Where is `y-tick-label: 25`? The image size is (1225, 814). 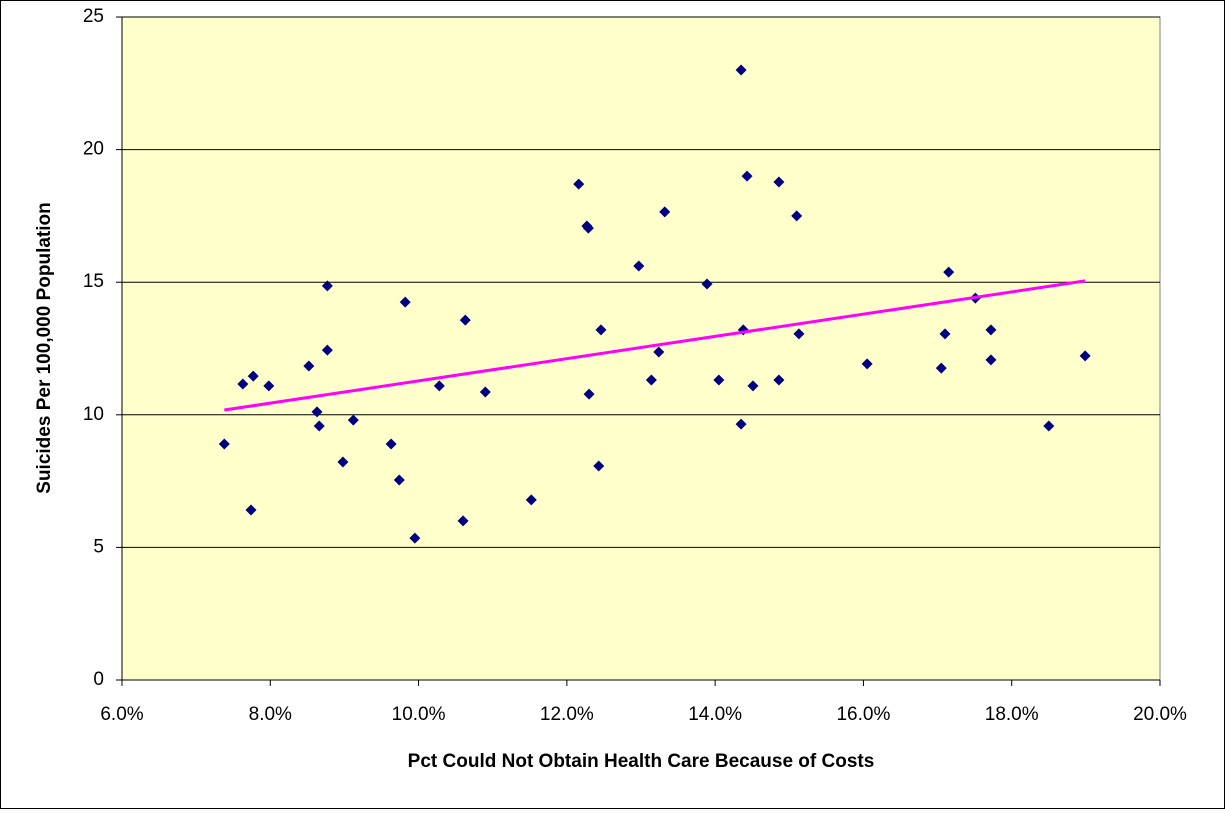 y-tick-label: 25 is located at coordinates (93, 16).